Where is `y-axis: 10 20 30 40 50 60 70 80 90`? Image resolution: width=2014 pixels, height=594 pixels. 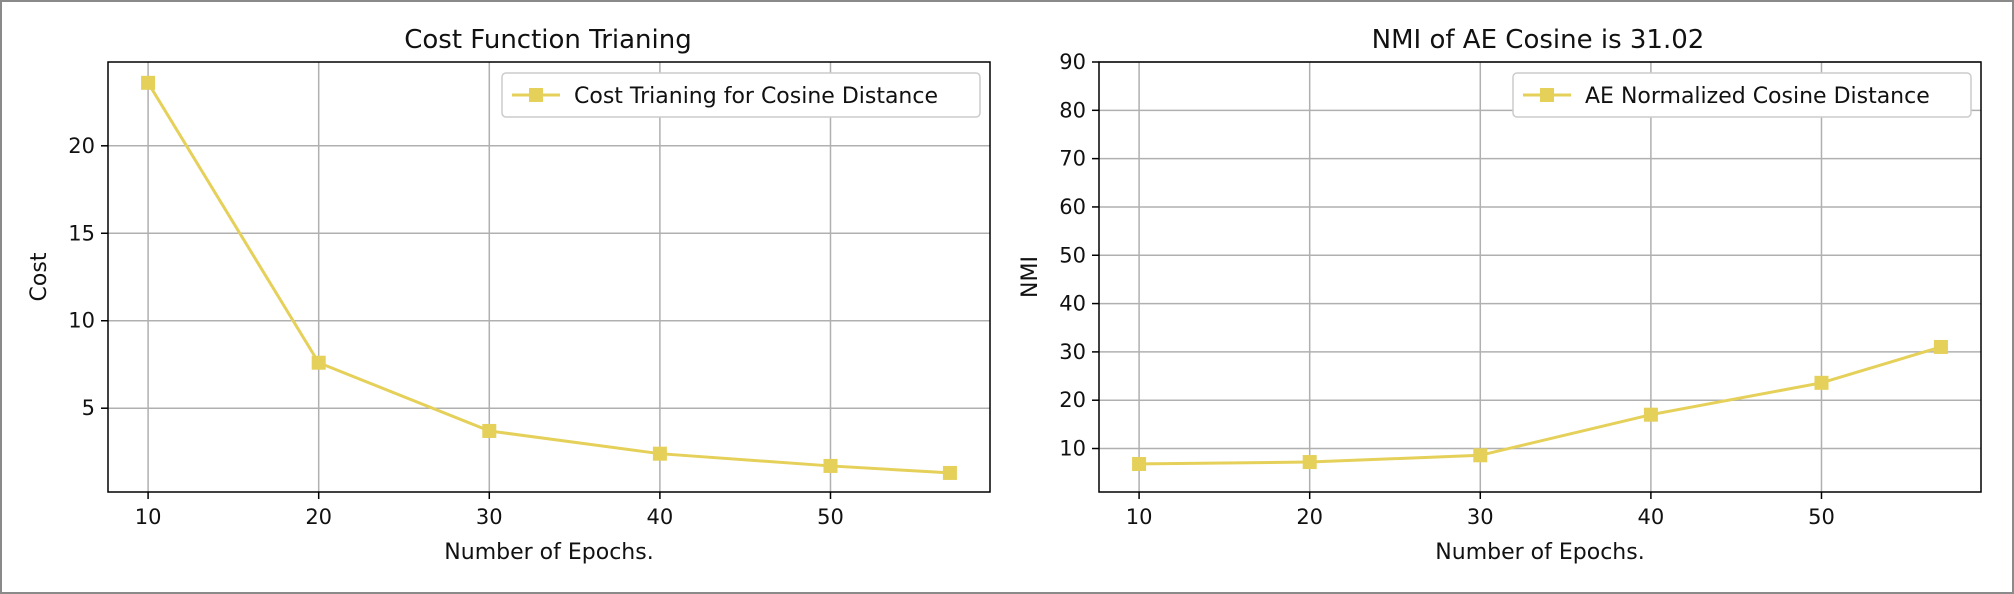 y-axis: 10 20 30 40 50 60 70 80 90 is located at coordinates (1079, 255).